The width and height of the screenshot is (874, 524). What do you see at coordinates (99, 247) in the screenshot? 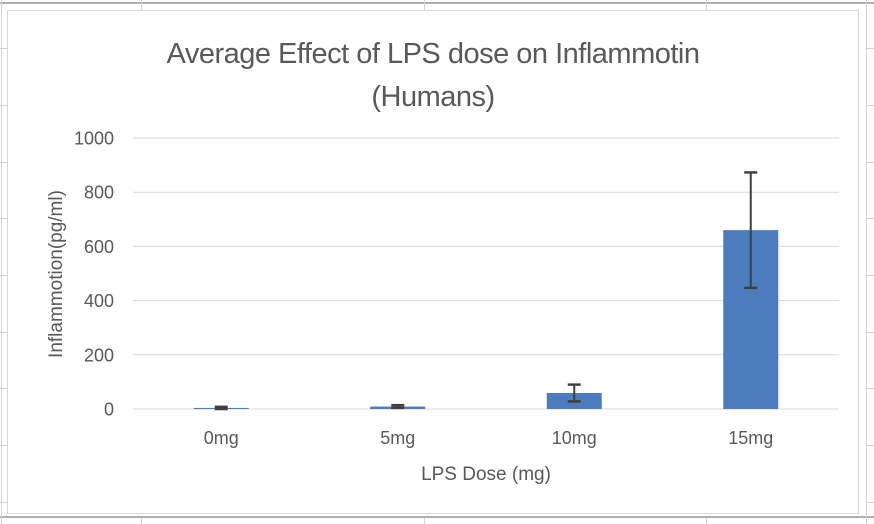
I see `y-axis-tick-label: 600` at bounding box center [99, 247].